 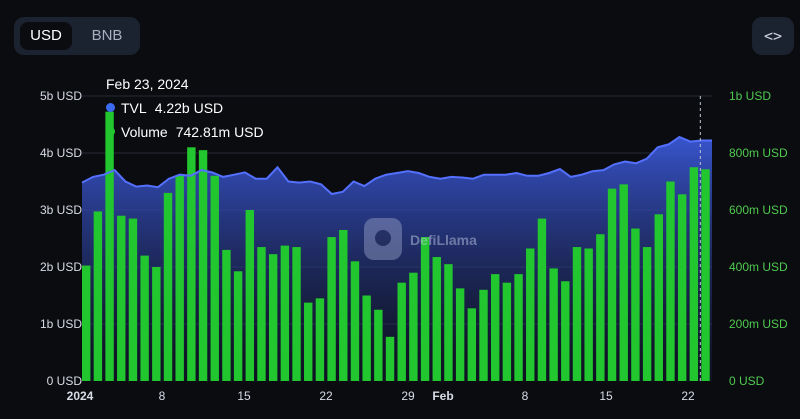 I want to click on x-axis-tick-label: 2024, so click(x=80, y=396).